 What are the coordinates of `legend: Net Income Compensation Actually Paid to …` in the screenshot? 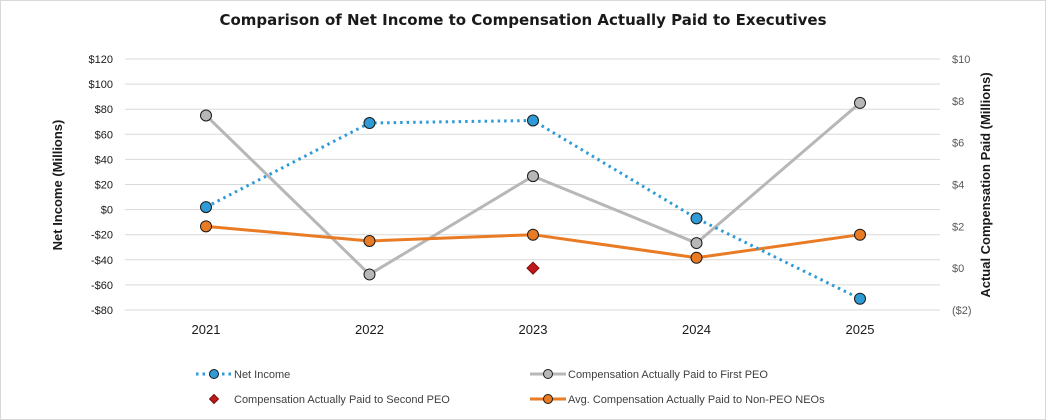 It's located at (510, 387).